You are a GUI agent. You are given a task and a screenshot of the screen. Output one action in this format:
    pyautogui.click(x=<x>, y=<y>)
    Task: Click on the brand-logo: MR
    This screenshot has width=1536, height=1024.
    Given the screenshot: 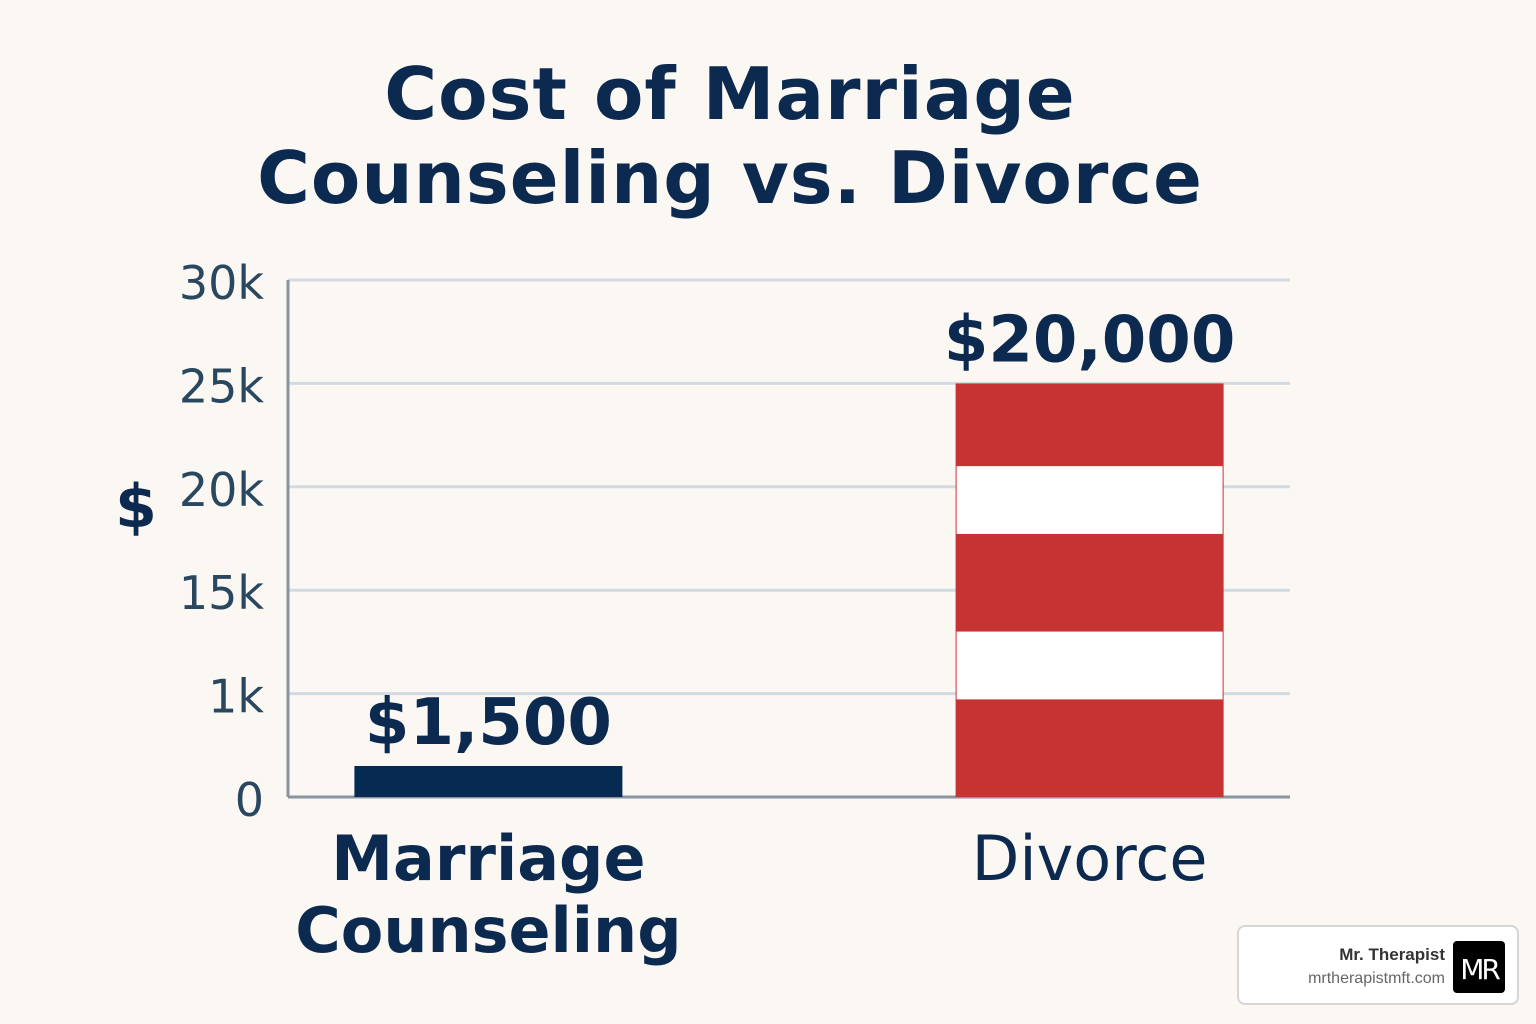 What is the action you would take?
    pyautogui.click(x=1479, y=967)
    